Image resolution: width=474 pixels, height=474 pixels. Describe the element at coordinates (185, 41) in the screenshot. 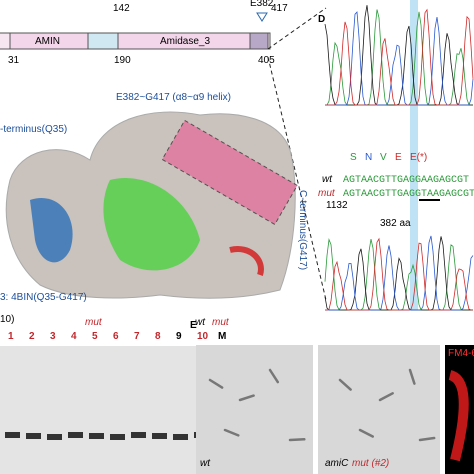

I see `domain-label: Amidase_3` at that location.